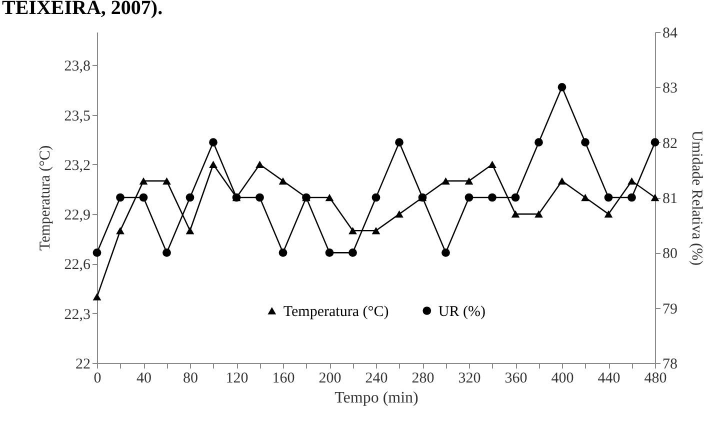 The height and width of the screenshot is (434, 719). What do you see at coordinates (423, 378) in the screenshot?
I see `x-tick-label: 280` at bounding box center [423, 378].